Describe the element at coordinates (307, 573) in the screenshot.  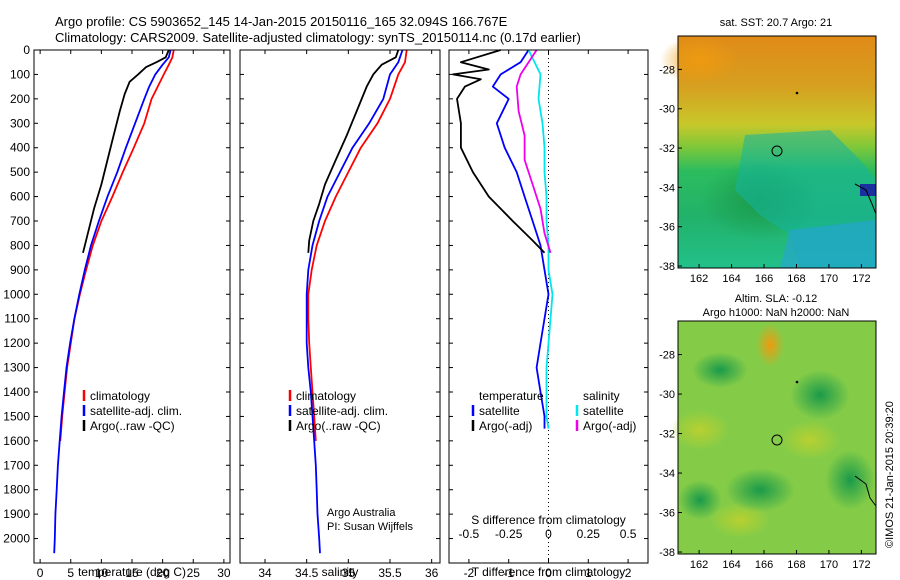
I see `x-tick-label: 34.5` at that location.